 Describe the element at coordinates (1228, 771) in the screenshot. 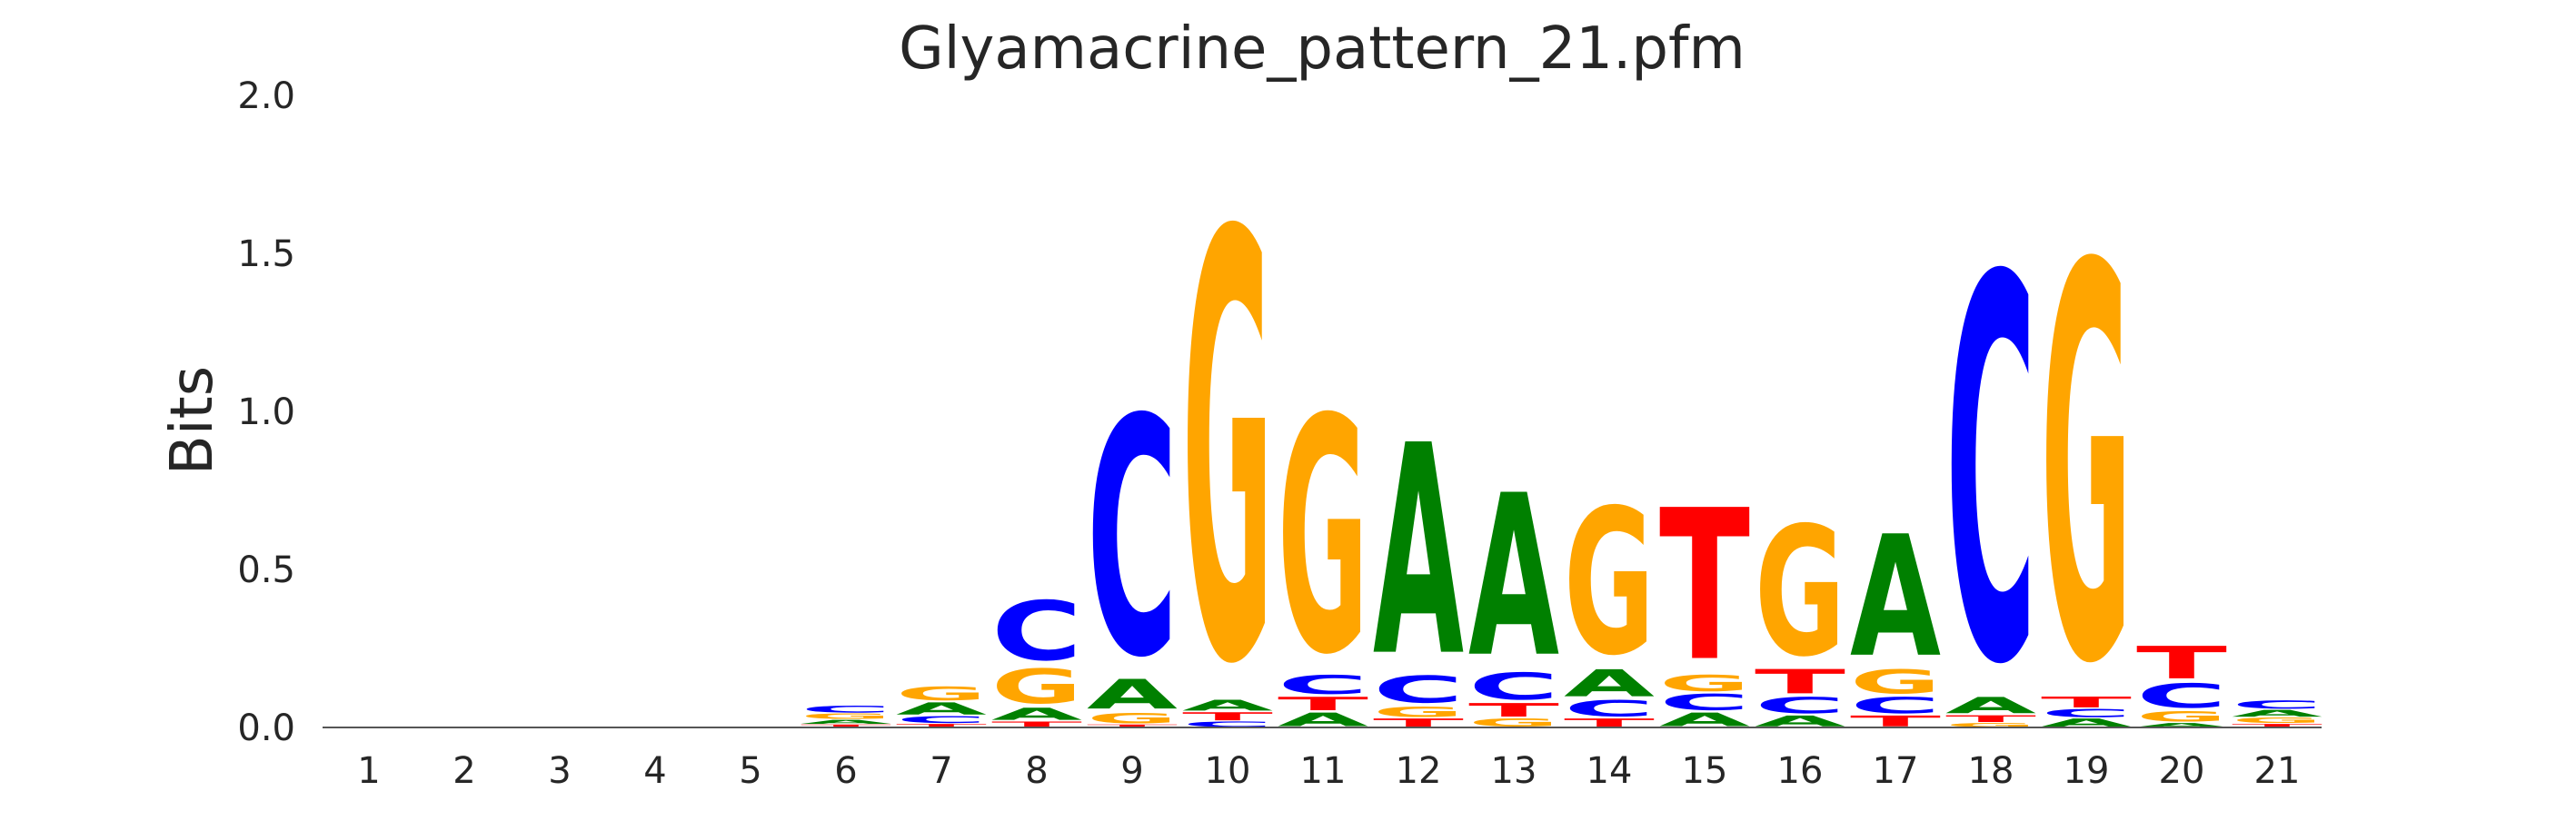

I see `x-tick-label: 10` at that location.